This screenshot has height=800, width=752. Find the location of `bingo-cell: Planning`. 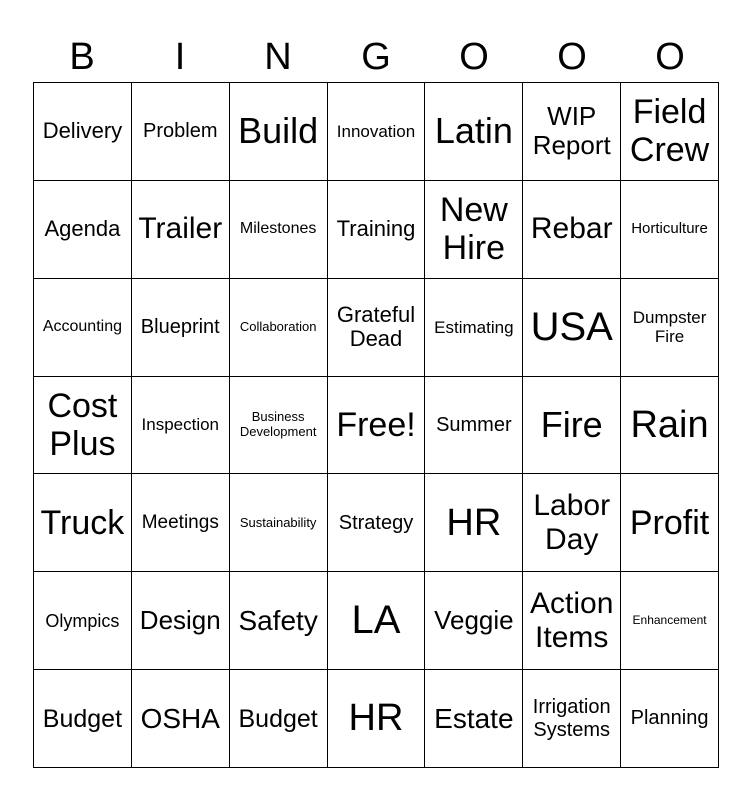

bingo-cell: Planning is located at coordinates (670, 719).